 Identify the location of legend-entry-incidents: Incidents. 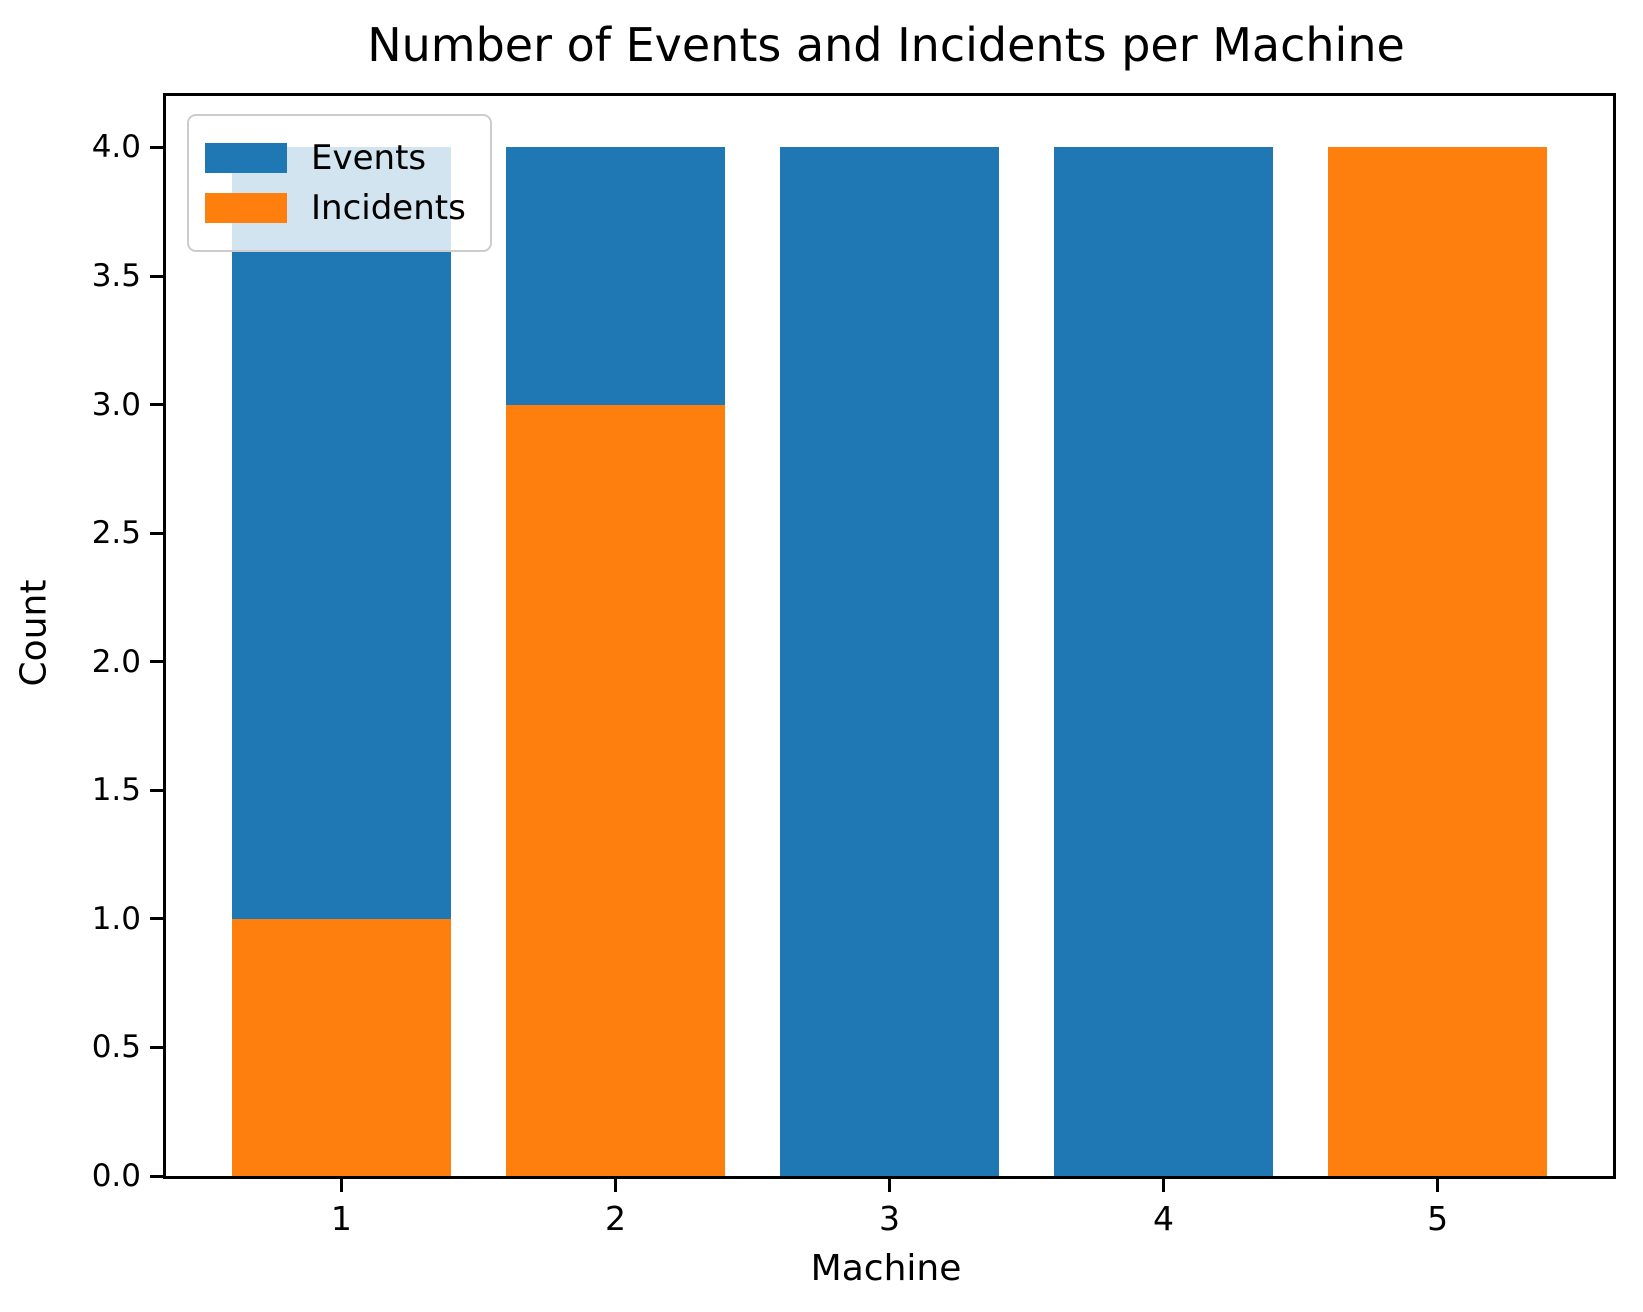
(335, 208).